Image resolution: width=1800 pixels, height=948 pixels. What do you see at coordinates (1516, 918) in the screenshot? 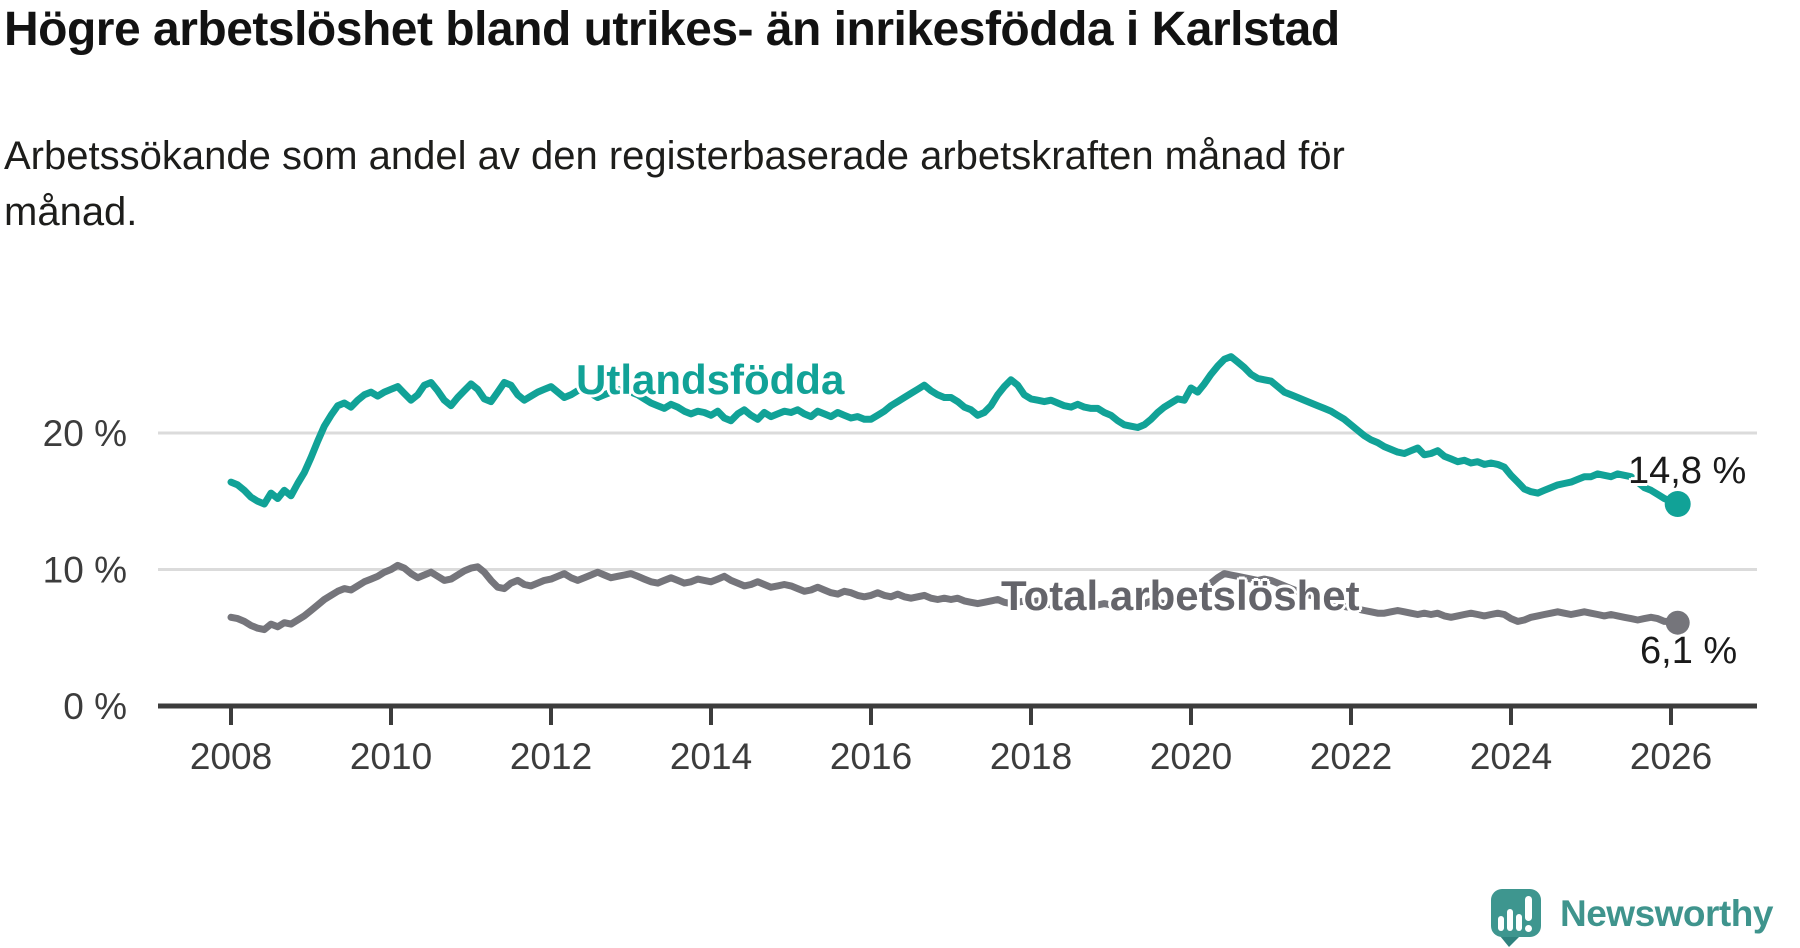
I see `newsworthy-logo-icon` at bounding box center [1516, 918].